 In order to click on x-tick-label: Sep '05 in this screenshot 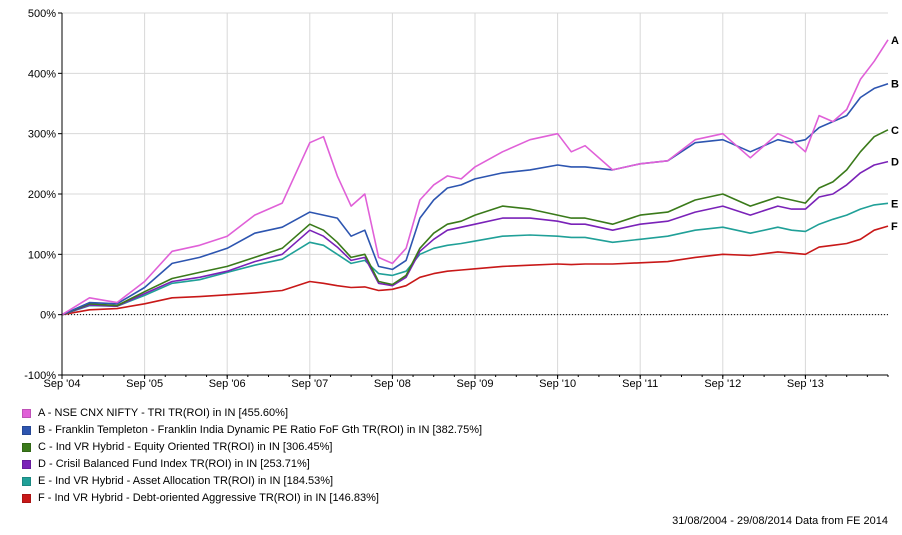, I will do `click(144, 384)`.